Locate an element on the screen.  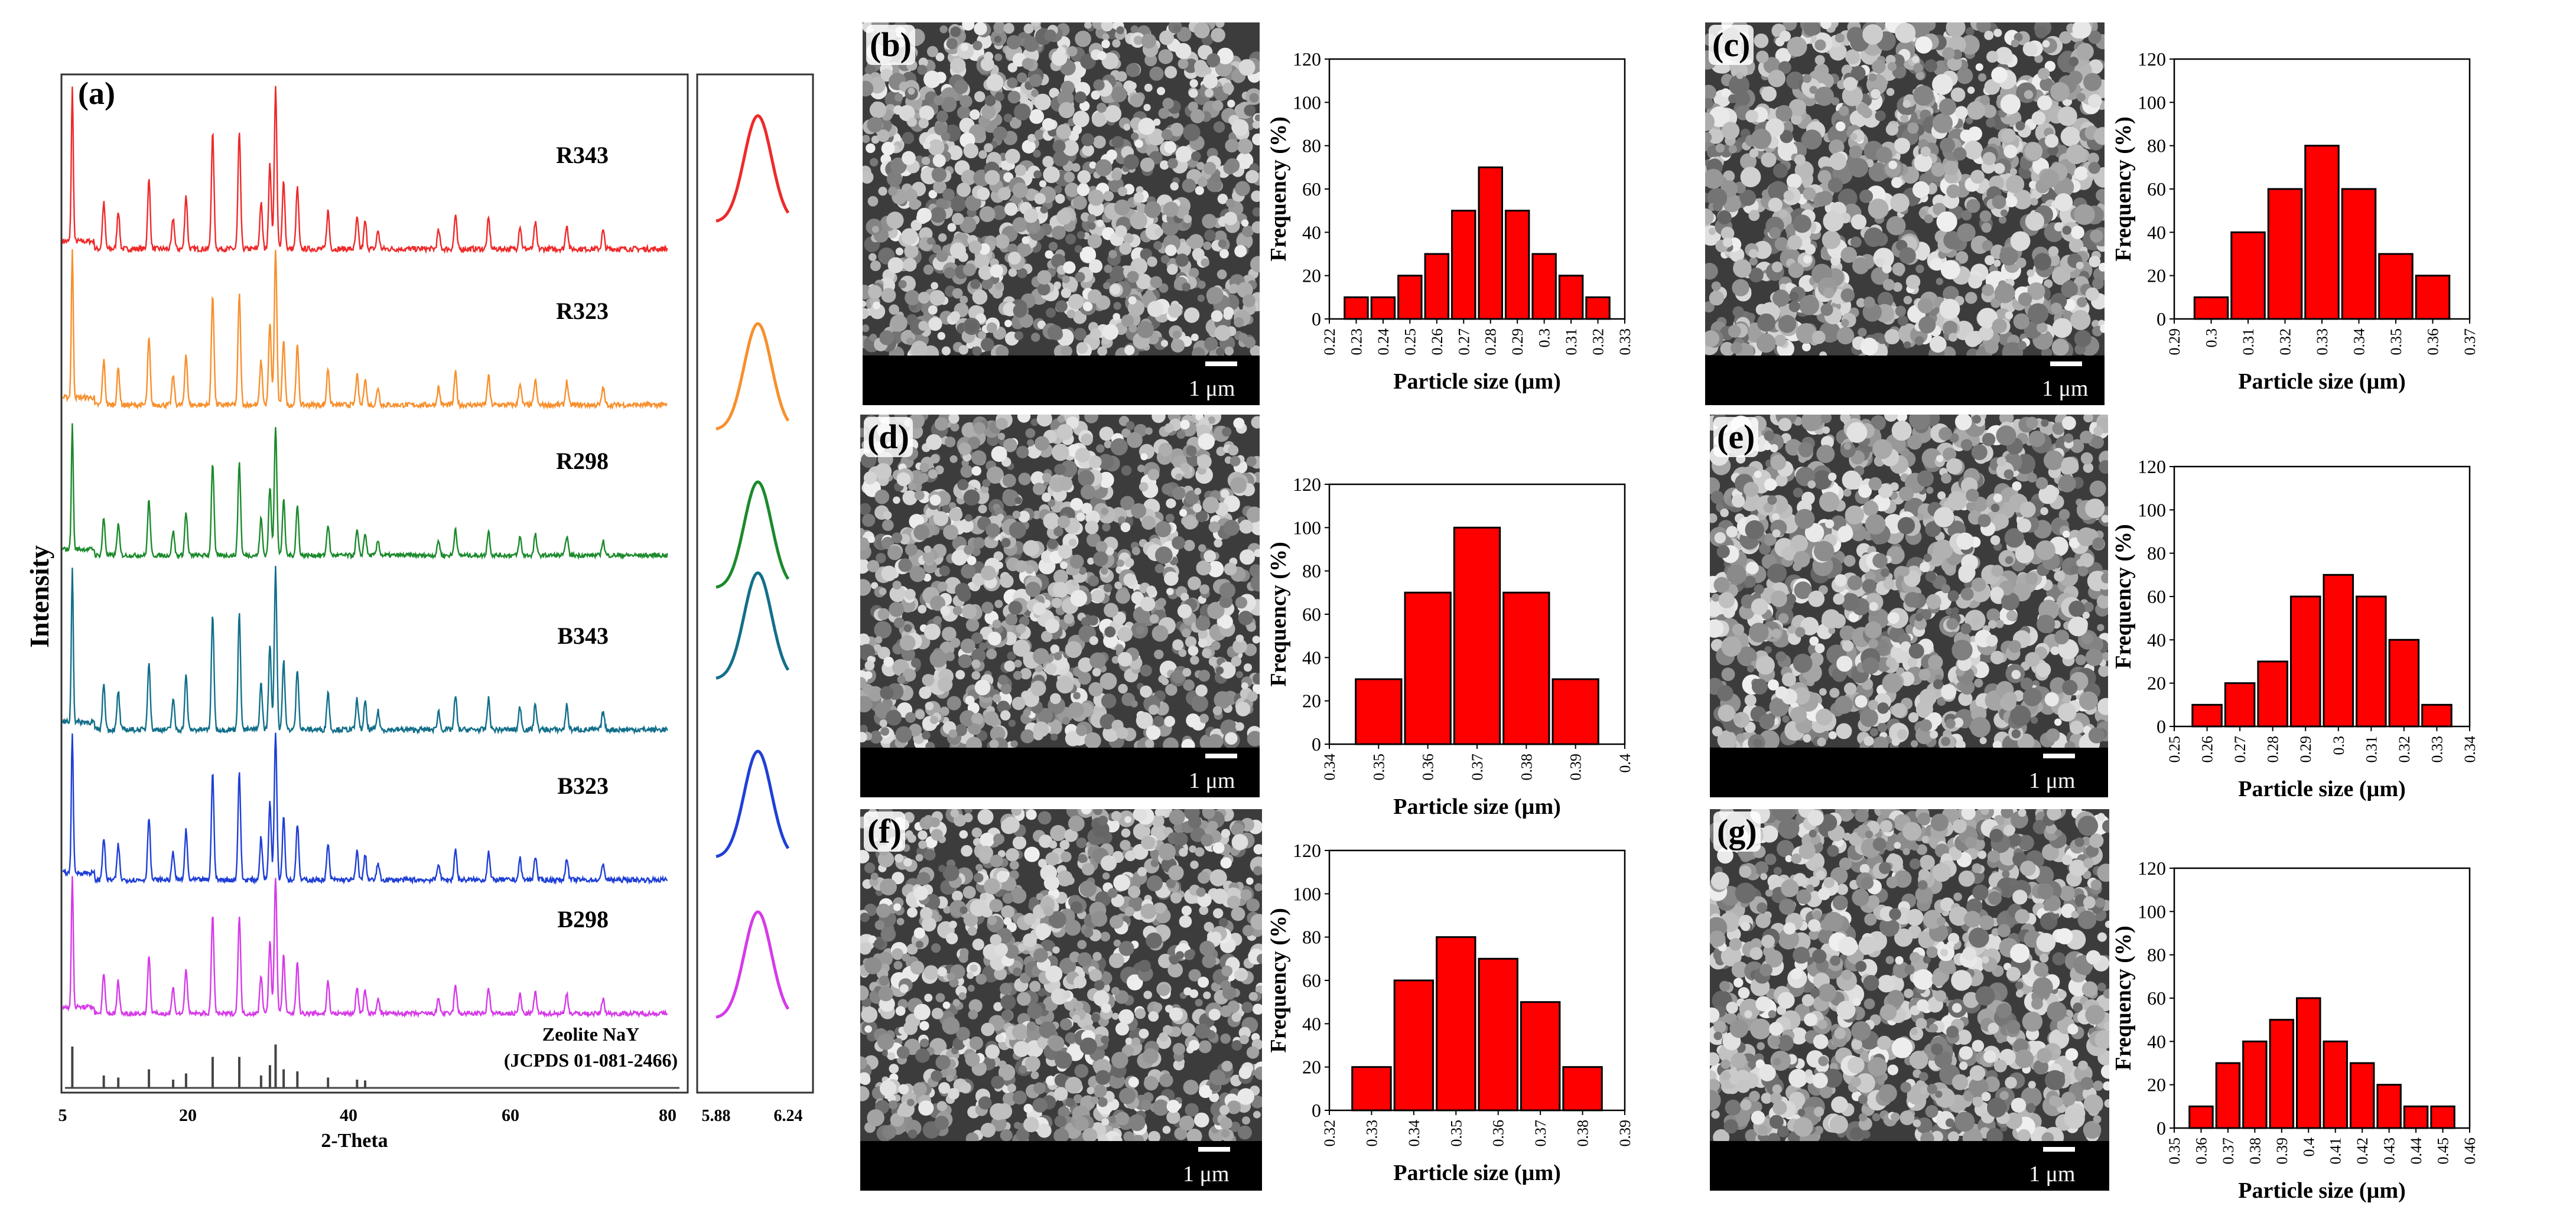
scale-bar is located at coordinates (2066, 363).